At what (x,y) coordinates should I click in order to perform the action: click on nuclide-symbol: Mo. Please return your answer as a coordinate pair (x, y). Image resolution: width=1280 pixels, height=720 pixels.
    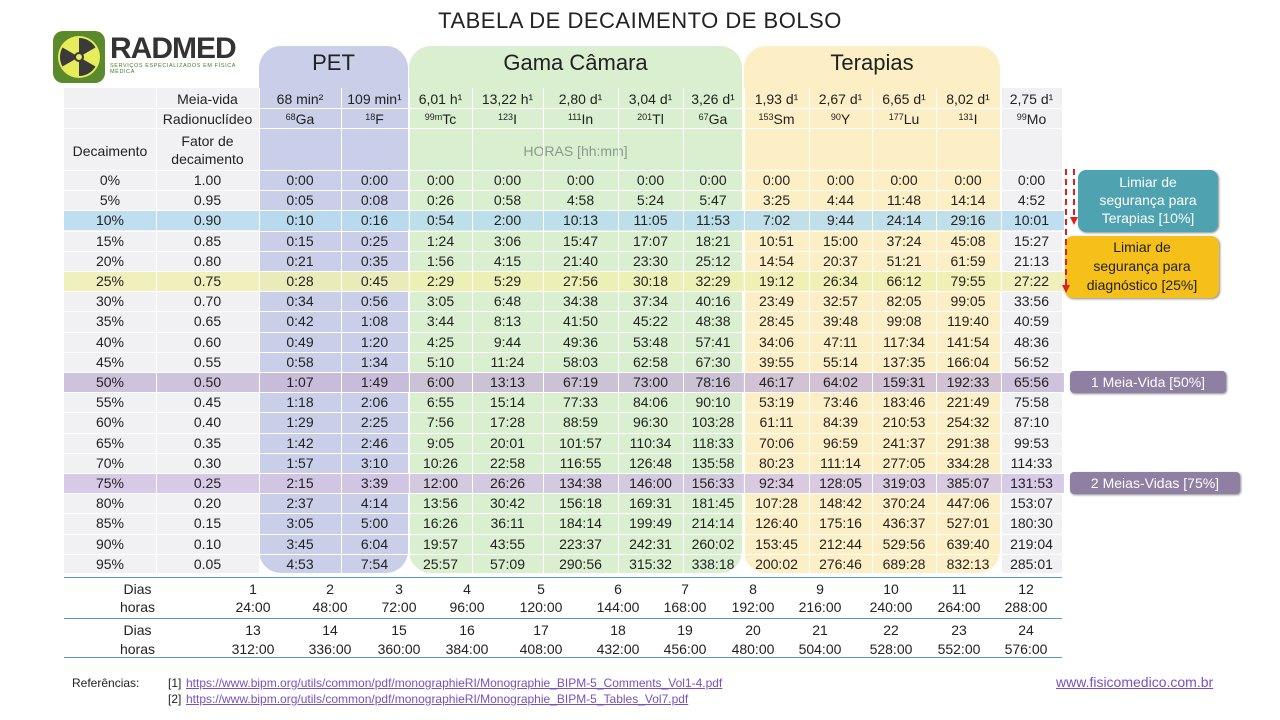
    Looking at the image, I should click on (1036, 119).